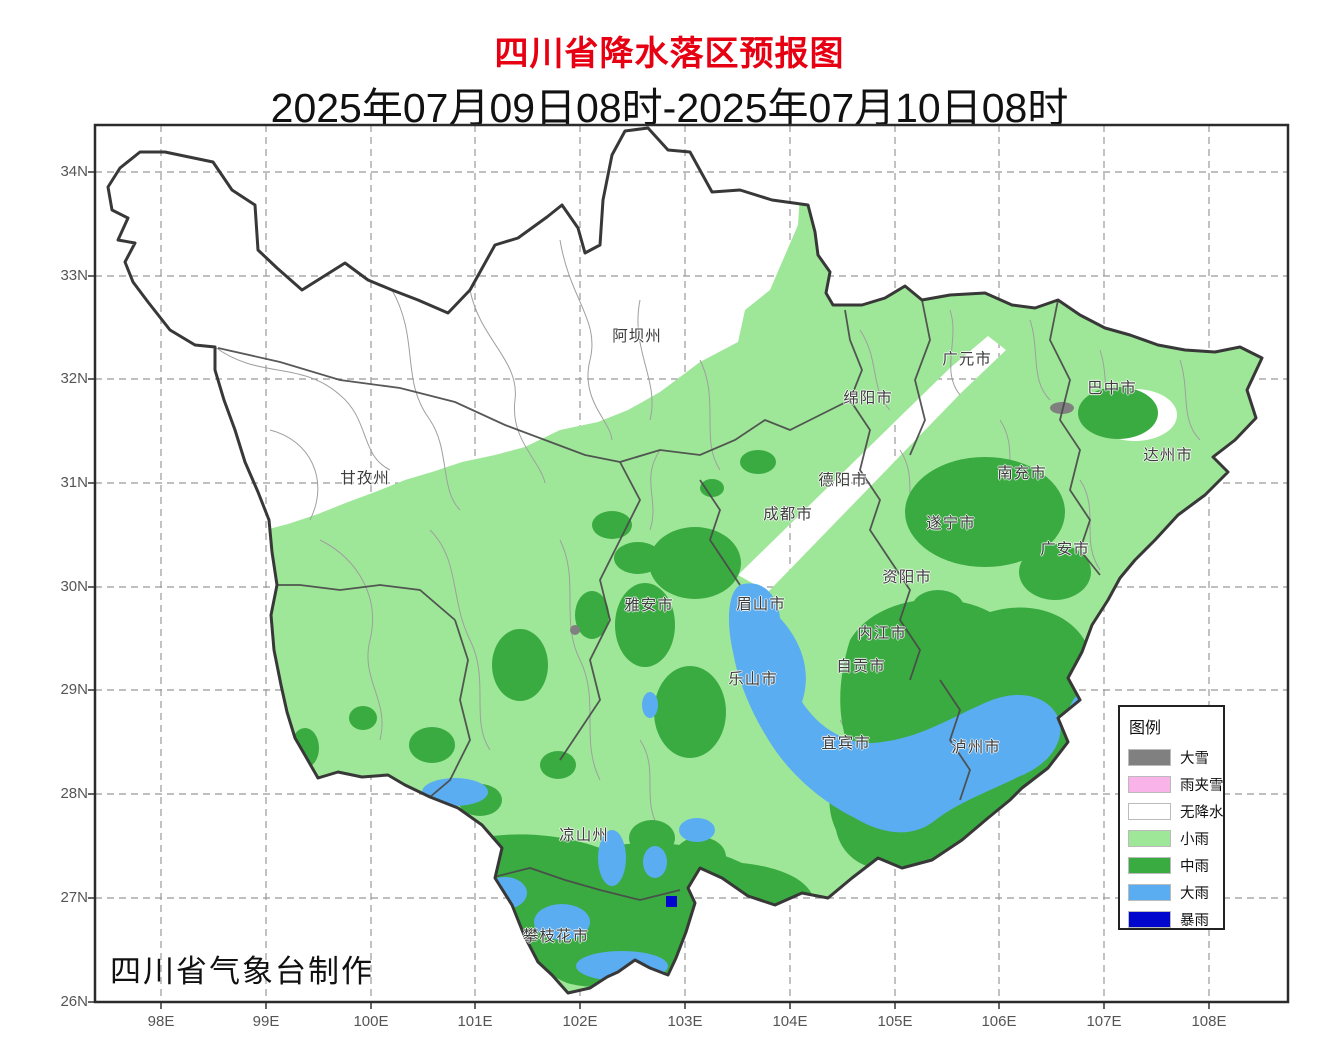 The width and height of the screenshot is (1339, 1056). What do you see at coordinates (74, 171) in the screenshot?
I see `lat-tick-label: 34N` at bounding box center [74, 171].